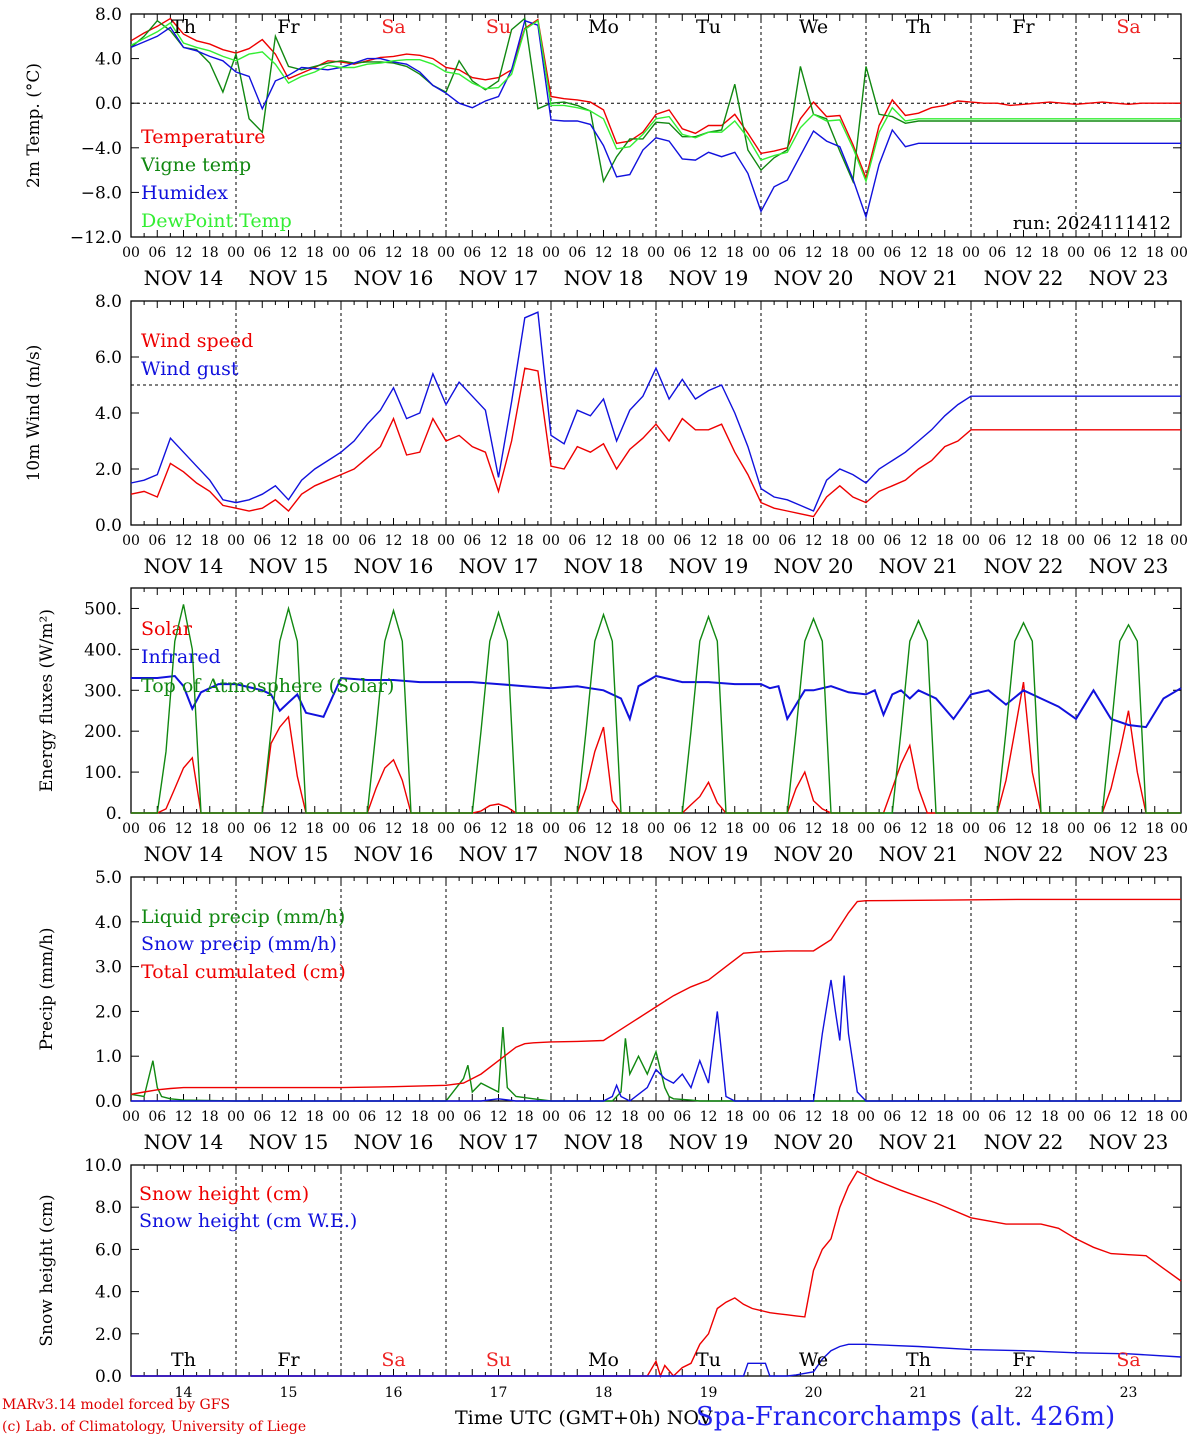 This screenshot has width=1194, height=1440. What do you see at coordinates (814, 1142) in the screenshot?
I see `x-date-label: NOV 20` at bounding box center [814, 1142].